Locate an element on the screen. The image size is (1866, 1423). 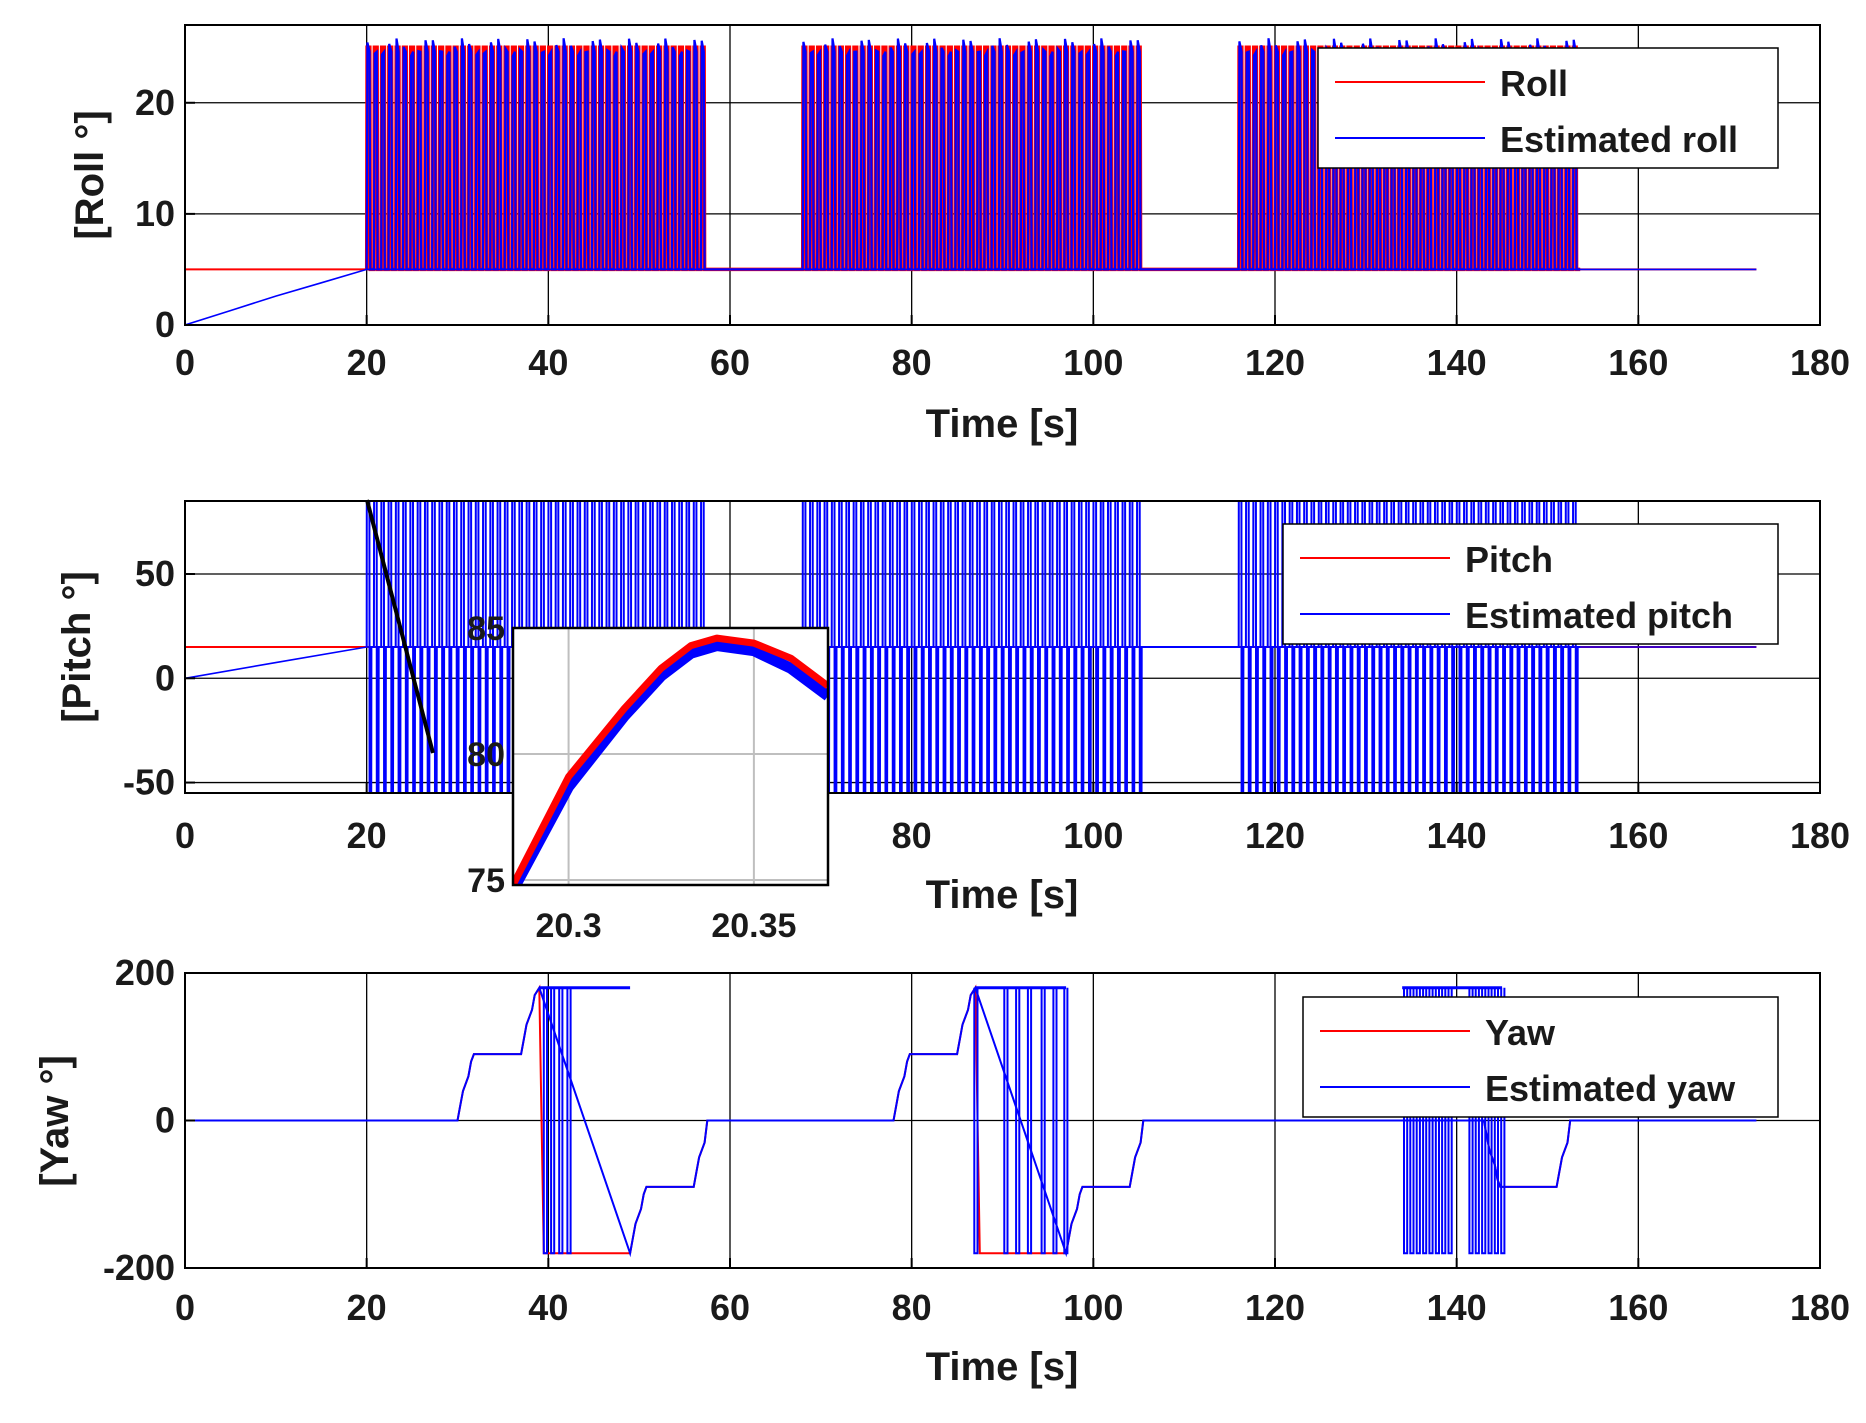
pitch-line-estimate-oscillation is located at coordinates (973, 647).